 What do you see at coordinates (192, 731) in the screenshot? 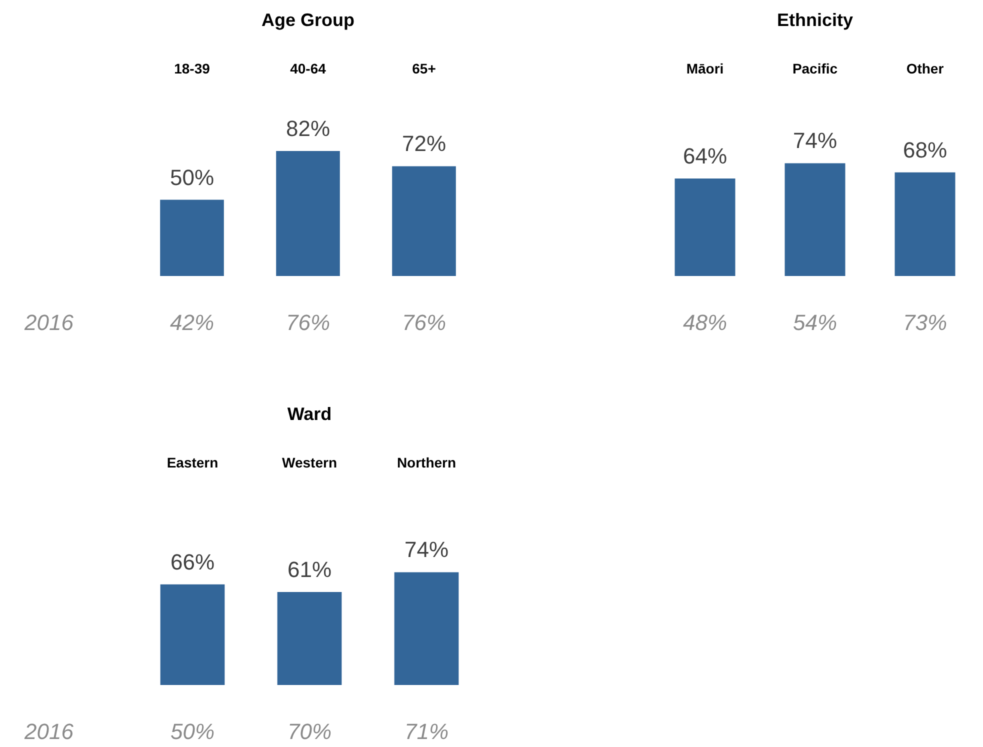
I see `text: 50%` at bounding box center [192, 731].